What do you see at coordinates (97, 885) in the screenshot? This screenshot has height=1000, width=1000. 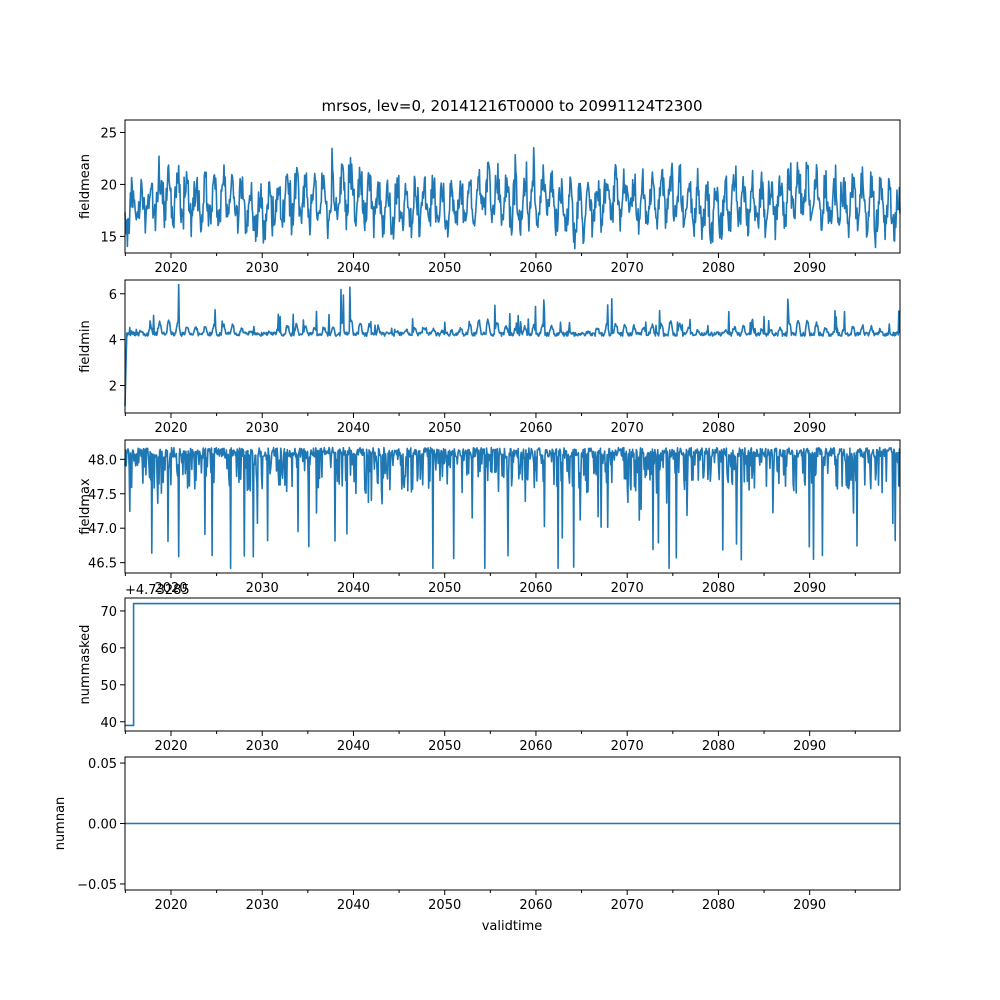 I see `y-tick-label: −0.05` at bounding box center [97, 885].